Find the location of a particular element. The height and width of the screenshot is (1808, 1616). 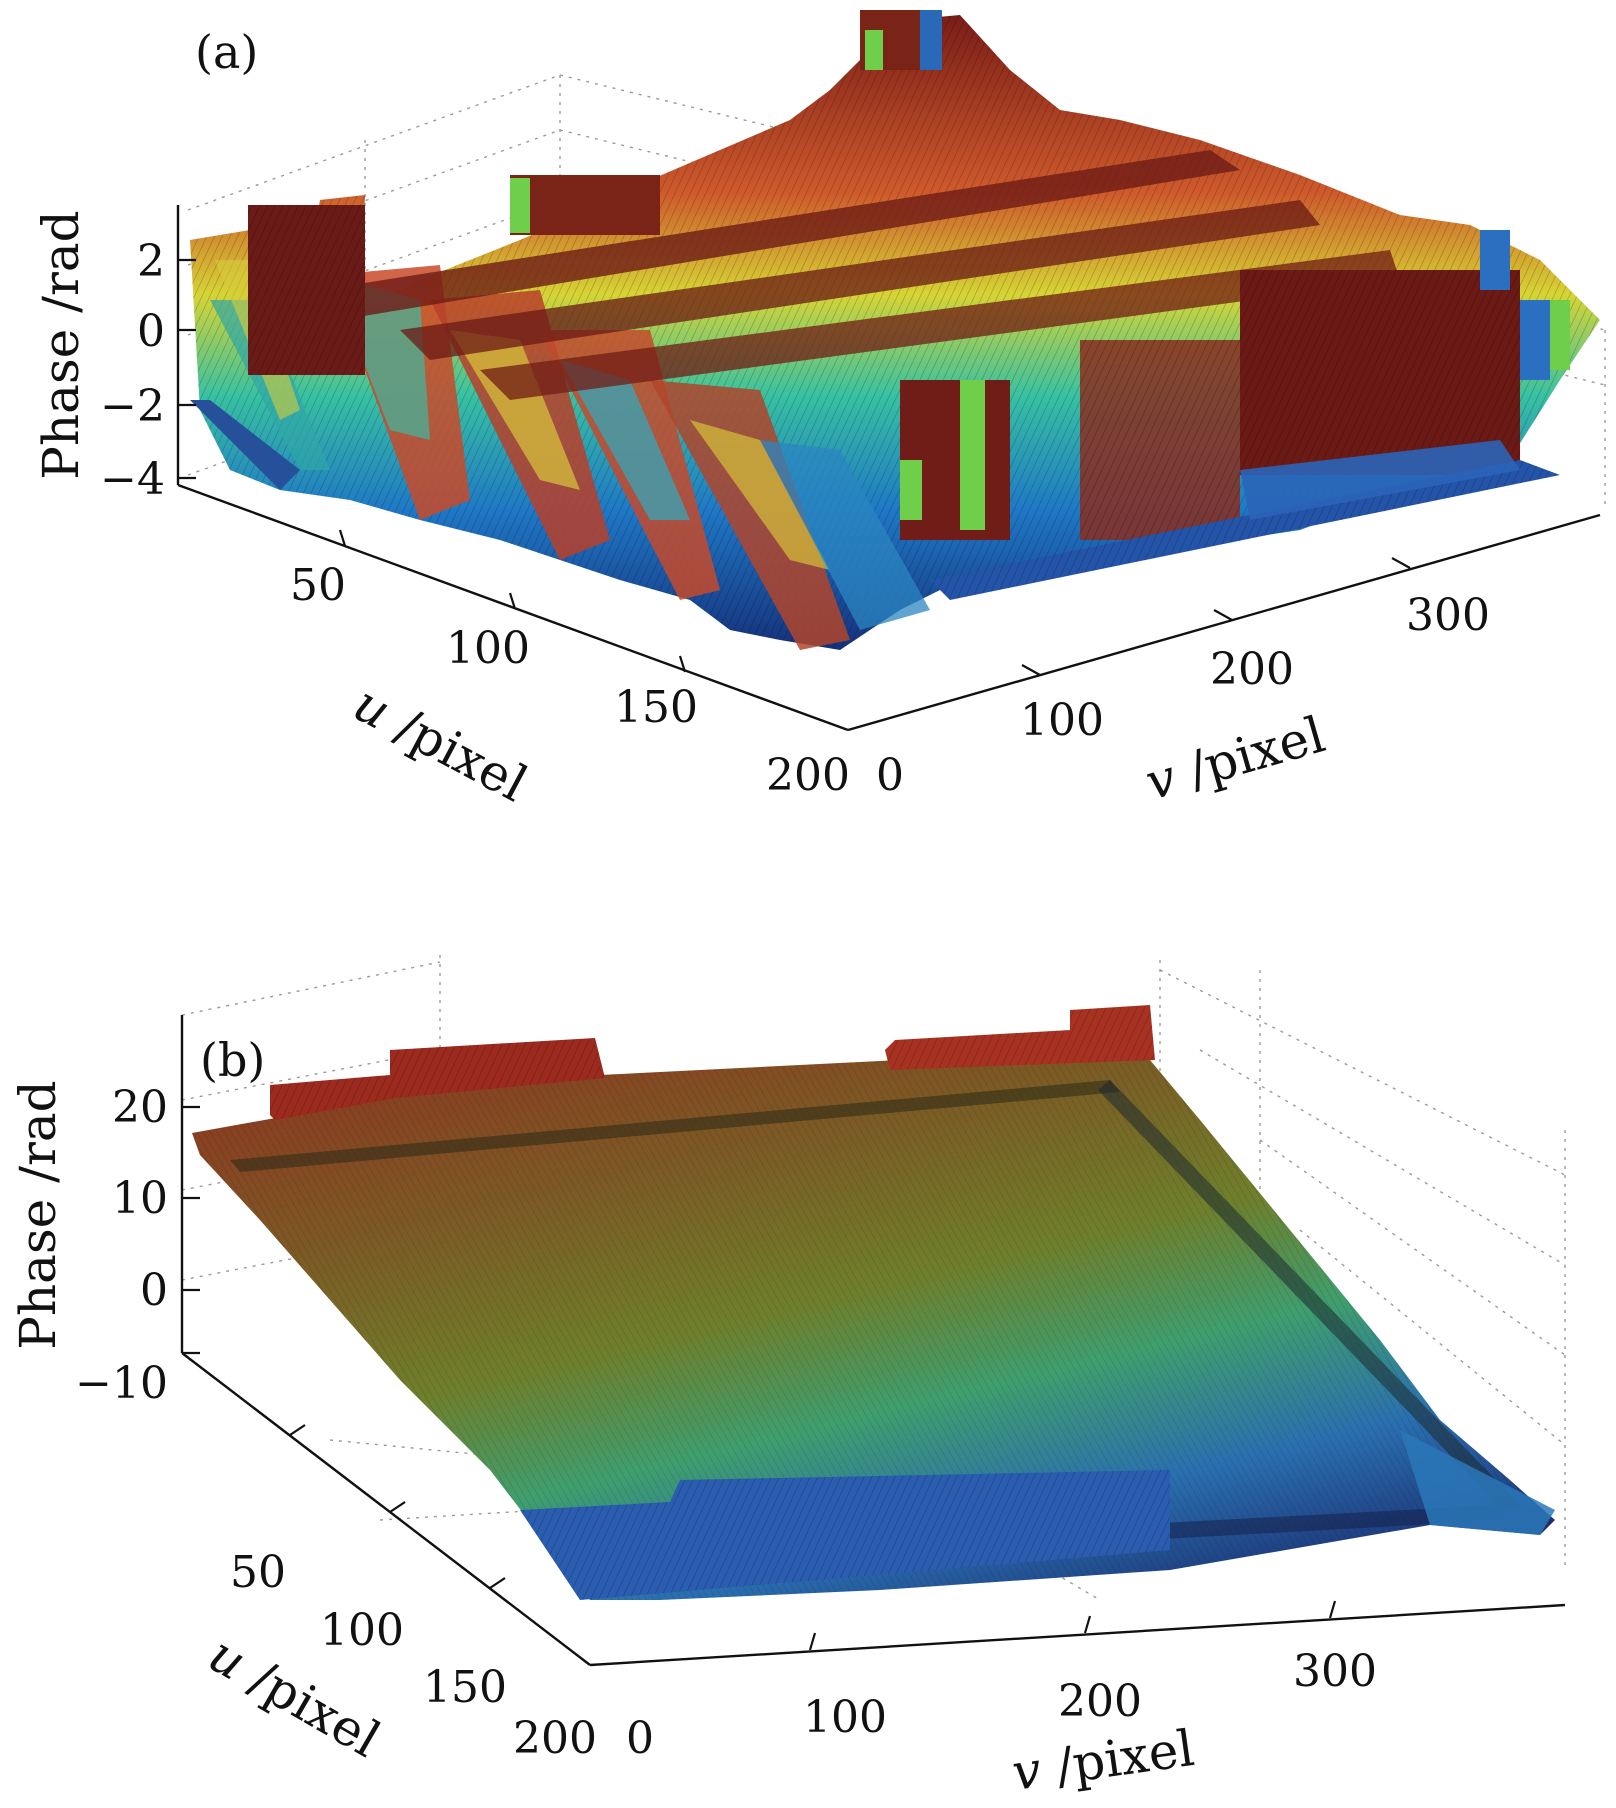

panel-b-label: (b) is located at coordinates (232, 1060).